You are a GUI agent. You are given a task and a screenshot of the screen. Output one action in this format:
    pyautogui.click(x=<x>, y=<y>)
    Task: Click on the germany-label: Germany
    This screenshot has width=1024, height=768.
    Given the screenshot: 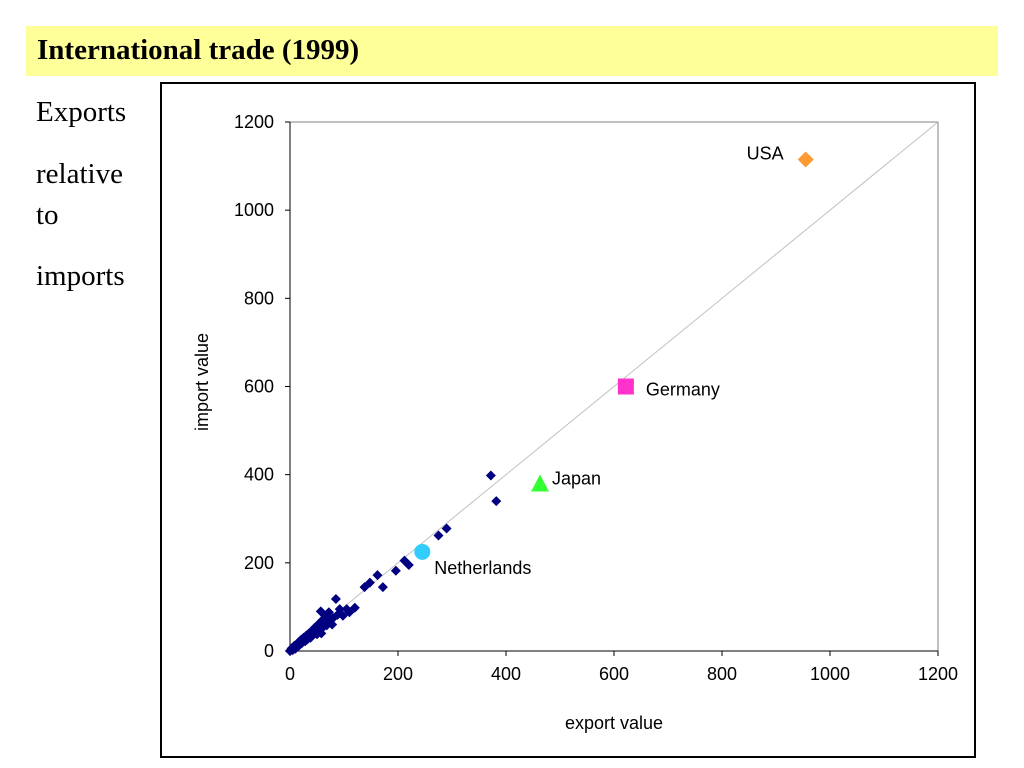 What is the action you would take?
    pyautogui.click(x=683, y=390)
    